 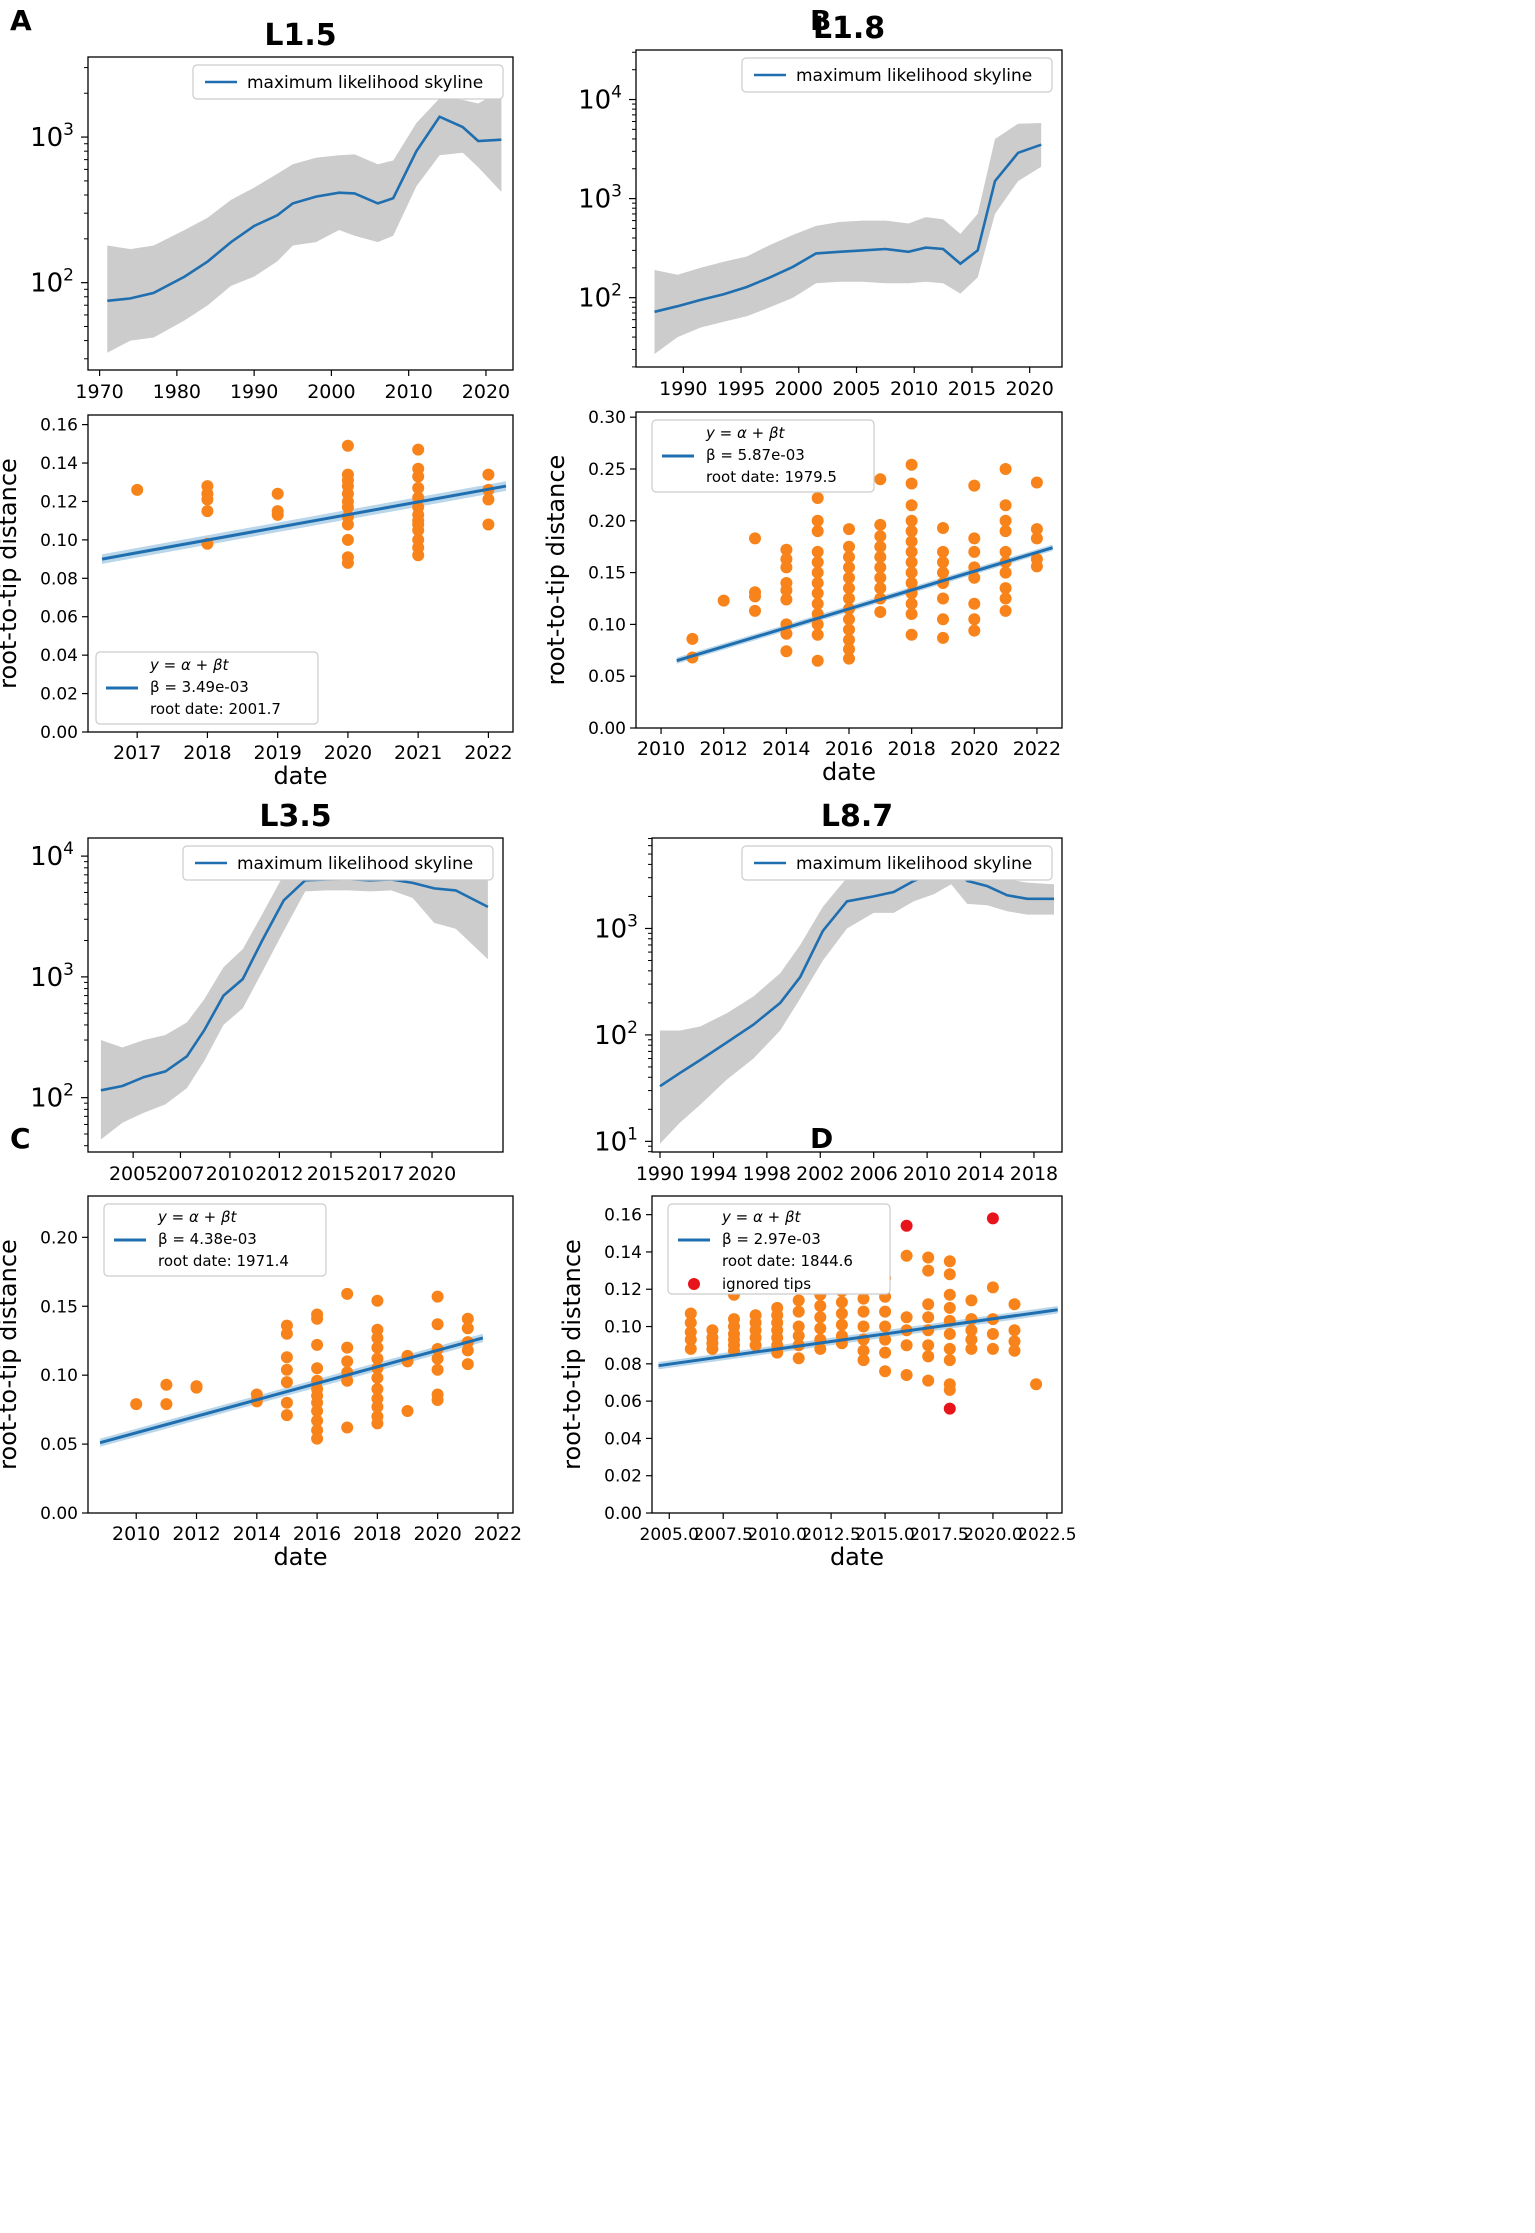 What do you see at coordinates (683, 389) in the screenshot?
I see `x-tick-label: 1990` at bounding box center [683, 389].